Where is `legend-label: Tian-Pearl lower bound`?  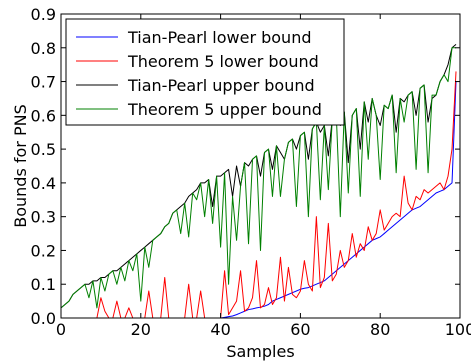 legend-label: Tian-Pearl lower bound is located at coordinates (219, 37).